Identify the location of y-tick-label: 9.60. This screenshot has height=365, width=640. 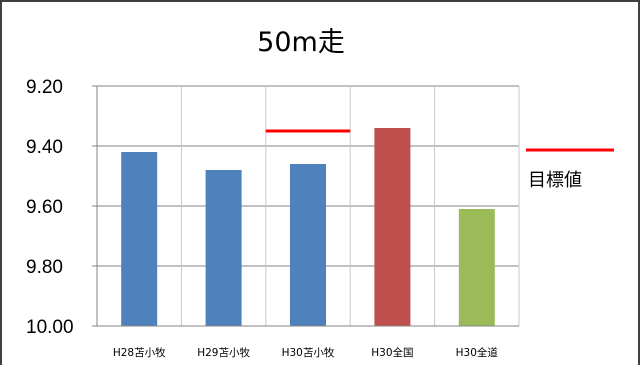
(44, 207).